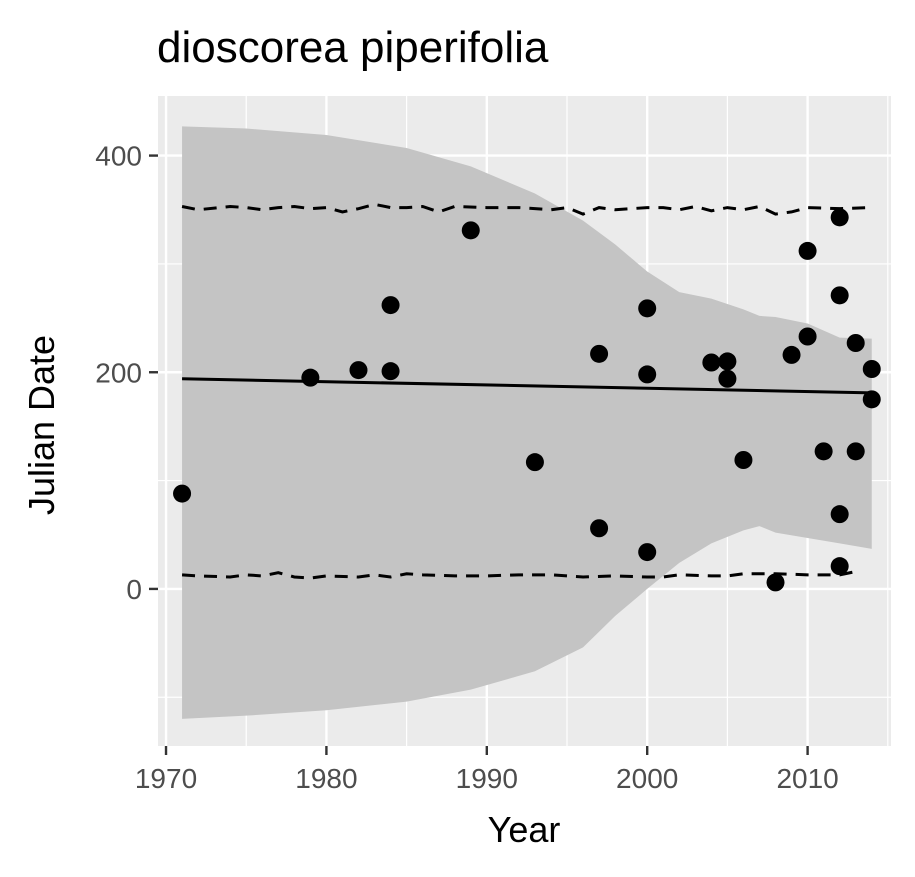 The height and width of the screenshot is (877, 915). What do you see at coordinates (527, 386) in the screenshot?
I see `trend-line` at bounding box center [527, 386].